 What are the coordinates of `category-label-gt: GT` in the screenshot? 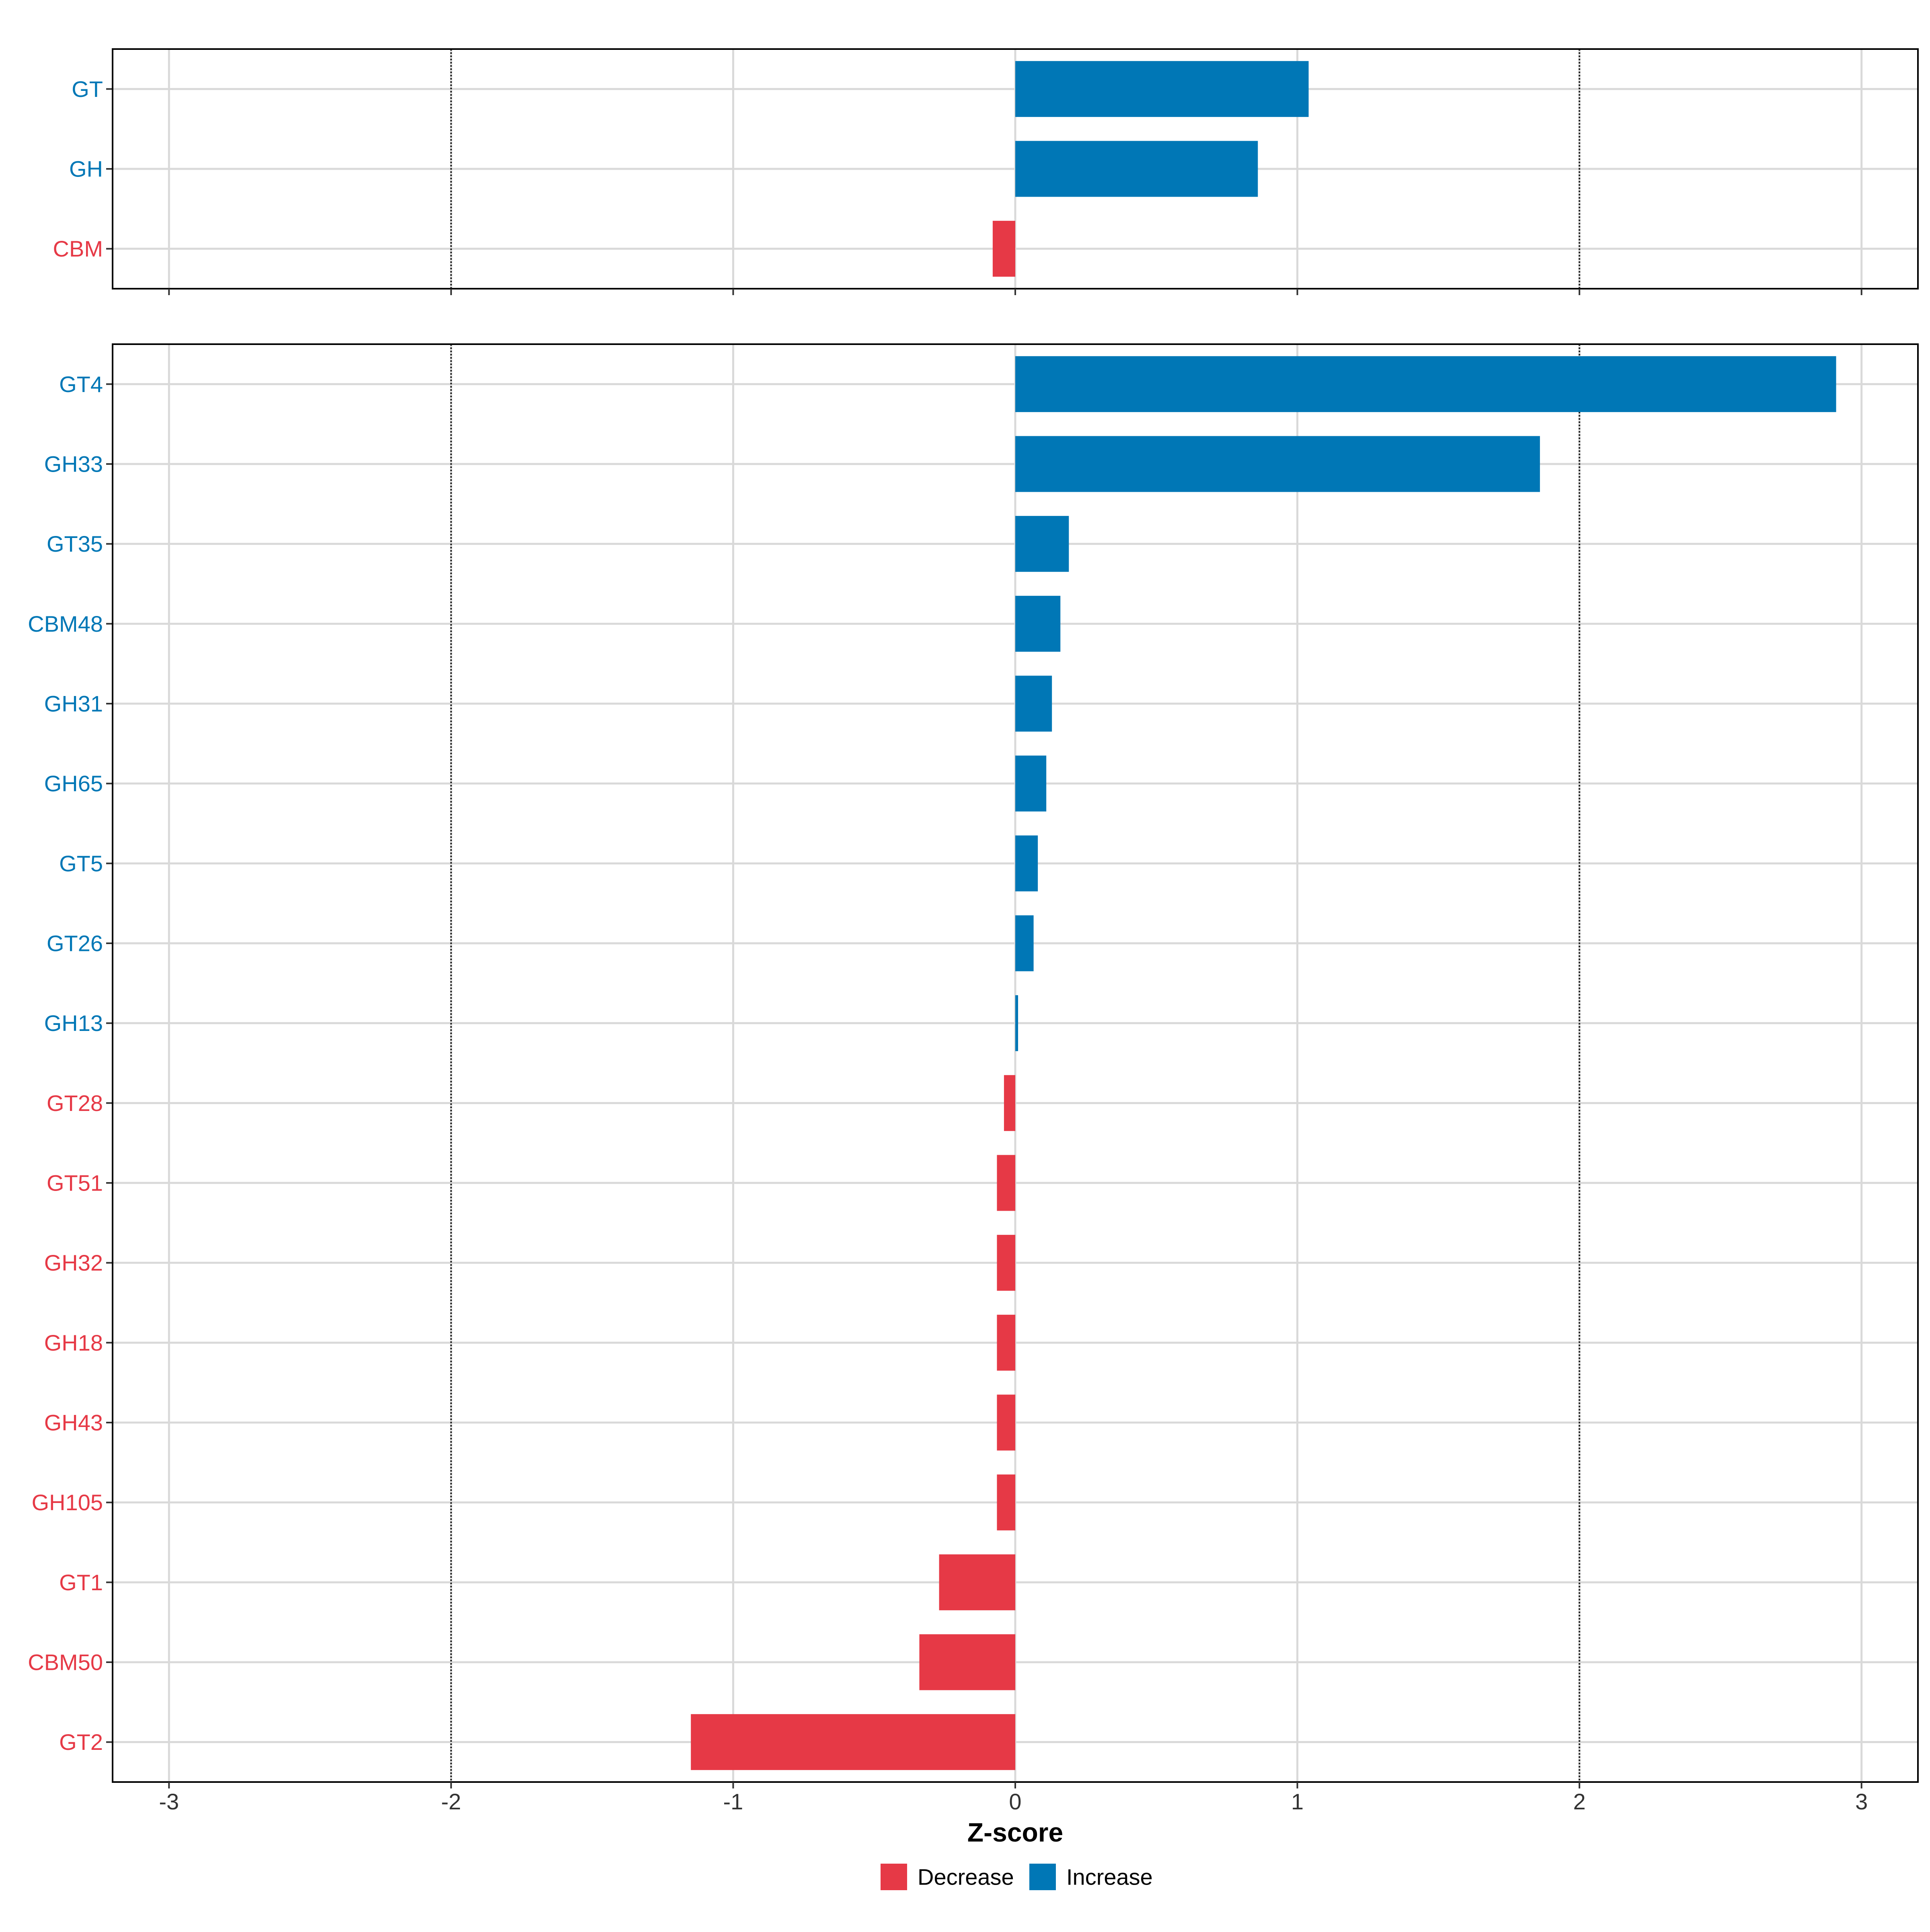 It's located at (87, 89).